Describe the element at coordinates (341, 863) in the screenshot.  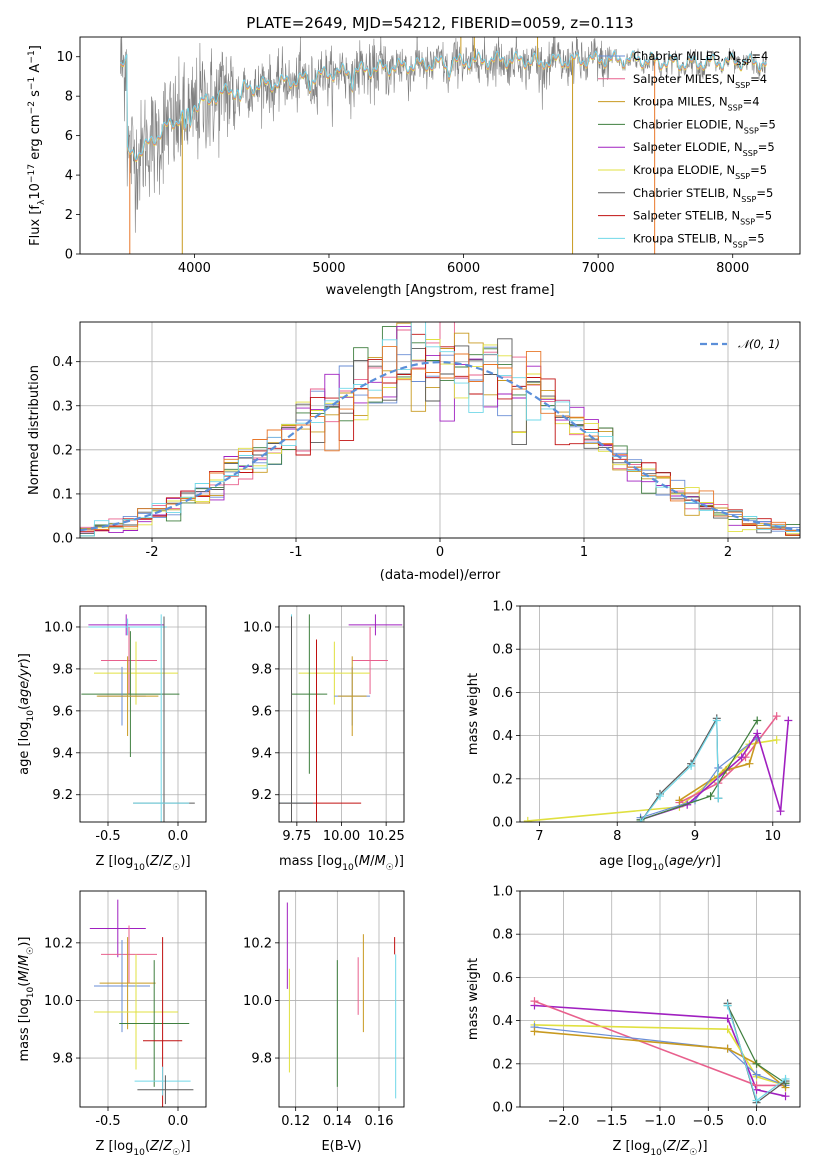
I see `x-axis-label: mass [log10(M/M☉)]` at that location.